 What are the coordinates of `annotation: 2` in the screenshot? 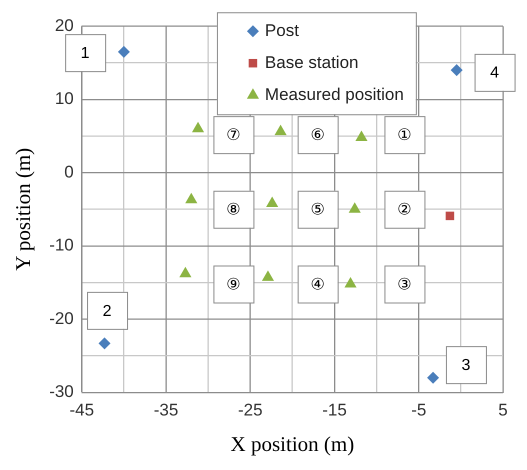 It's located at (107, 311).